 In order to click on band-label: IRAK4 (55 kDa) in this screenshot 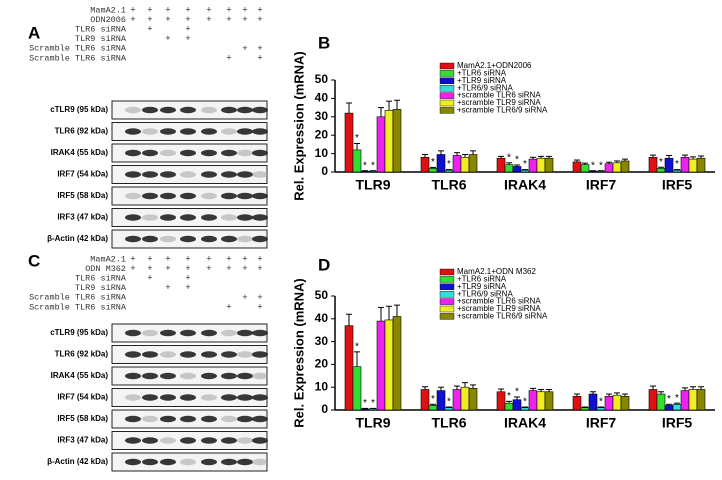, I will do `click(80, 152)`.